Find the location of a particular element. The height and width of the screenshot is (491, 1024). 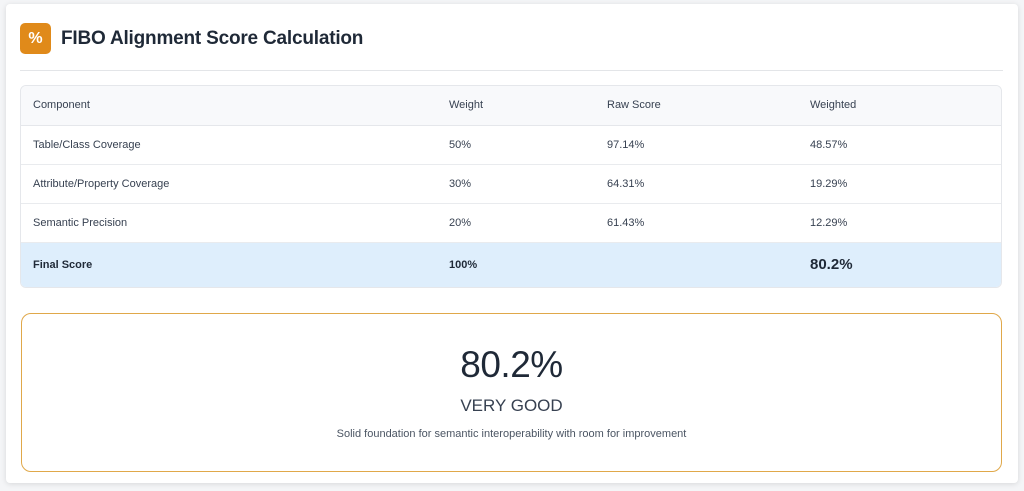

weighted-cell: 12.29% is located at coordinates (829, 222).